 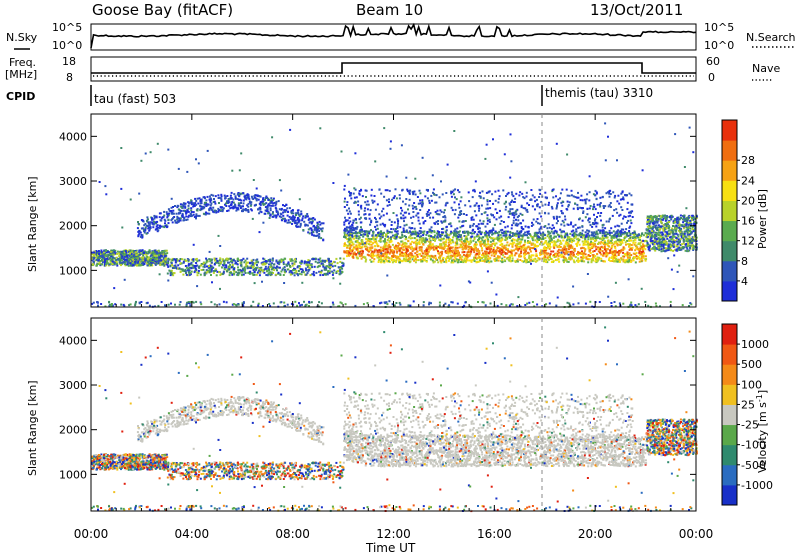 I want to click on nsky-tick-bottom: 10^0, so click(x=67, y=45).